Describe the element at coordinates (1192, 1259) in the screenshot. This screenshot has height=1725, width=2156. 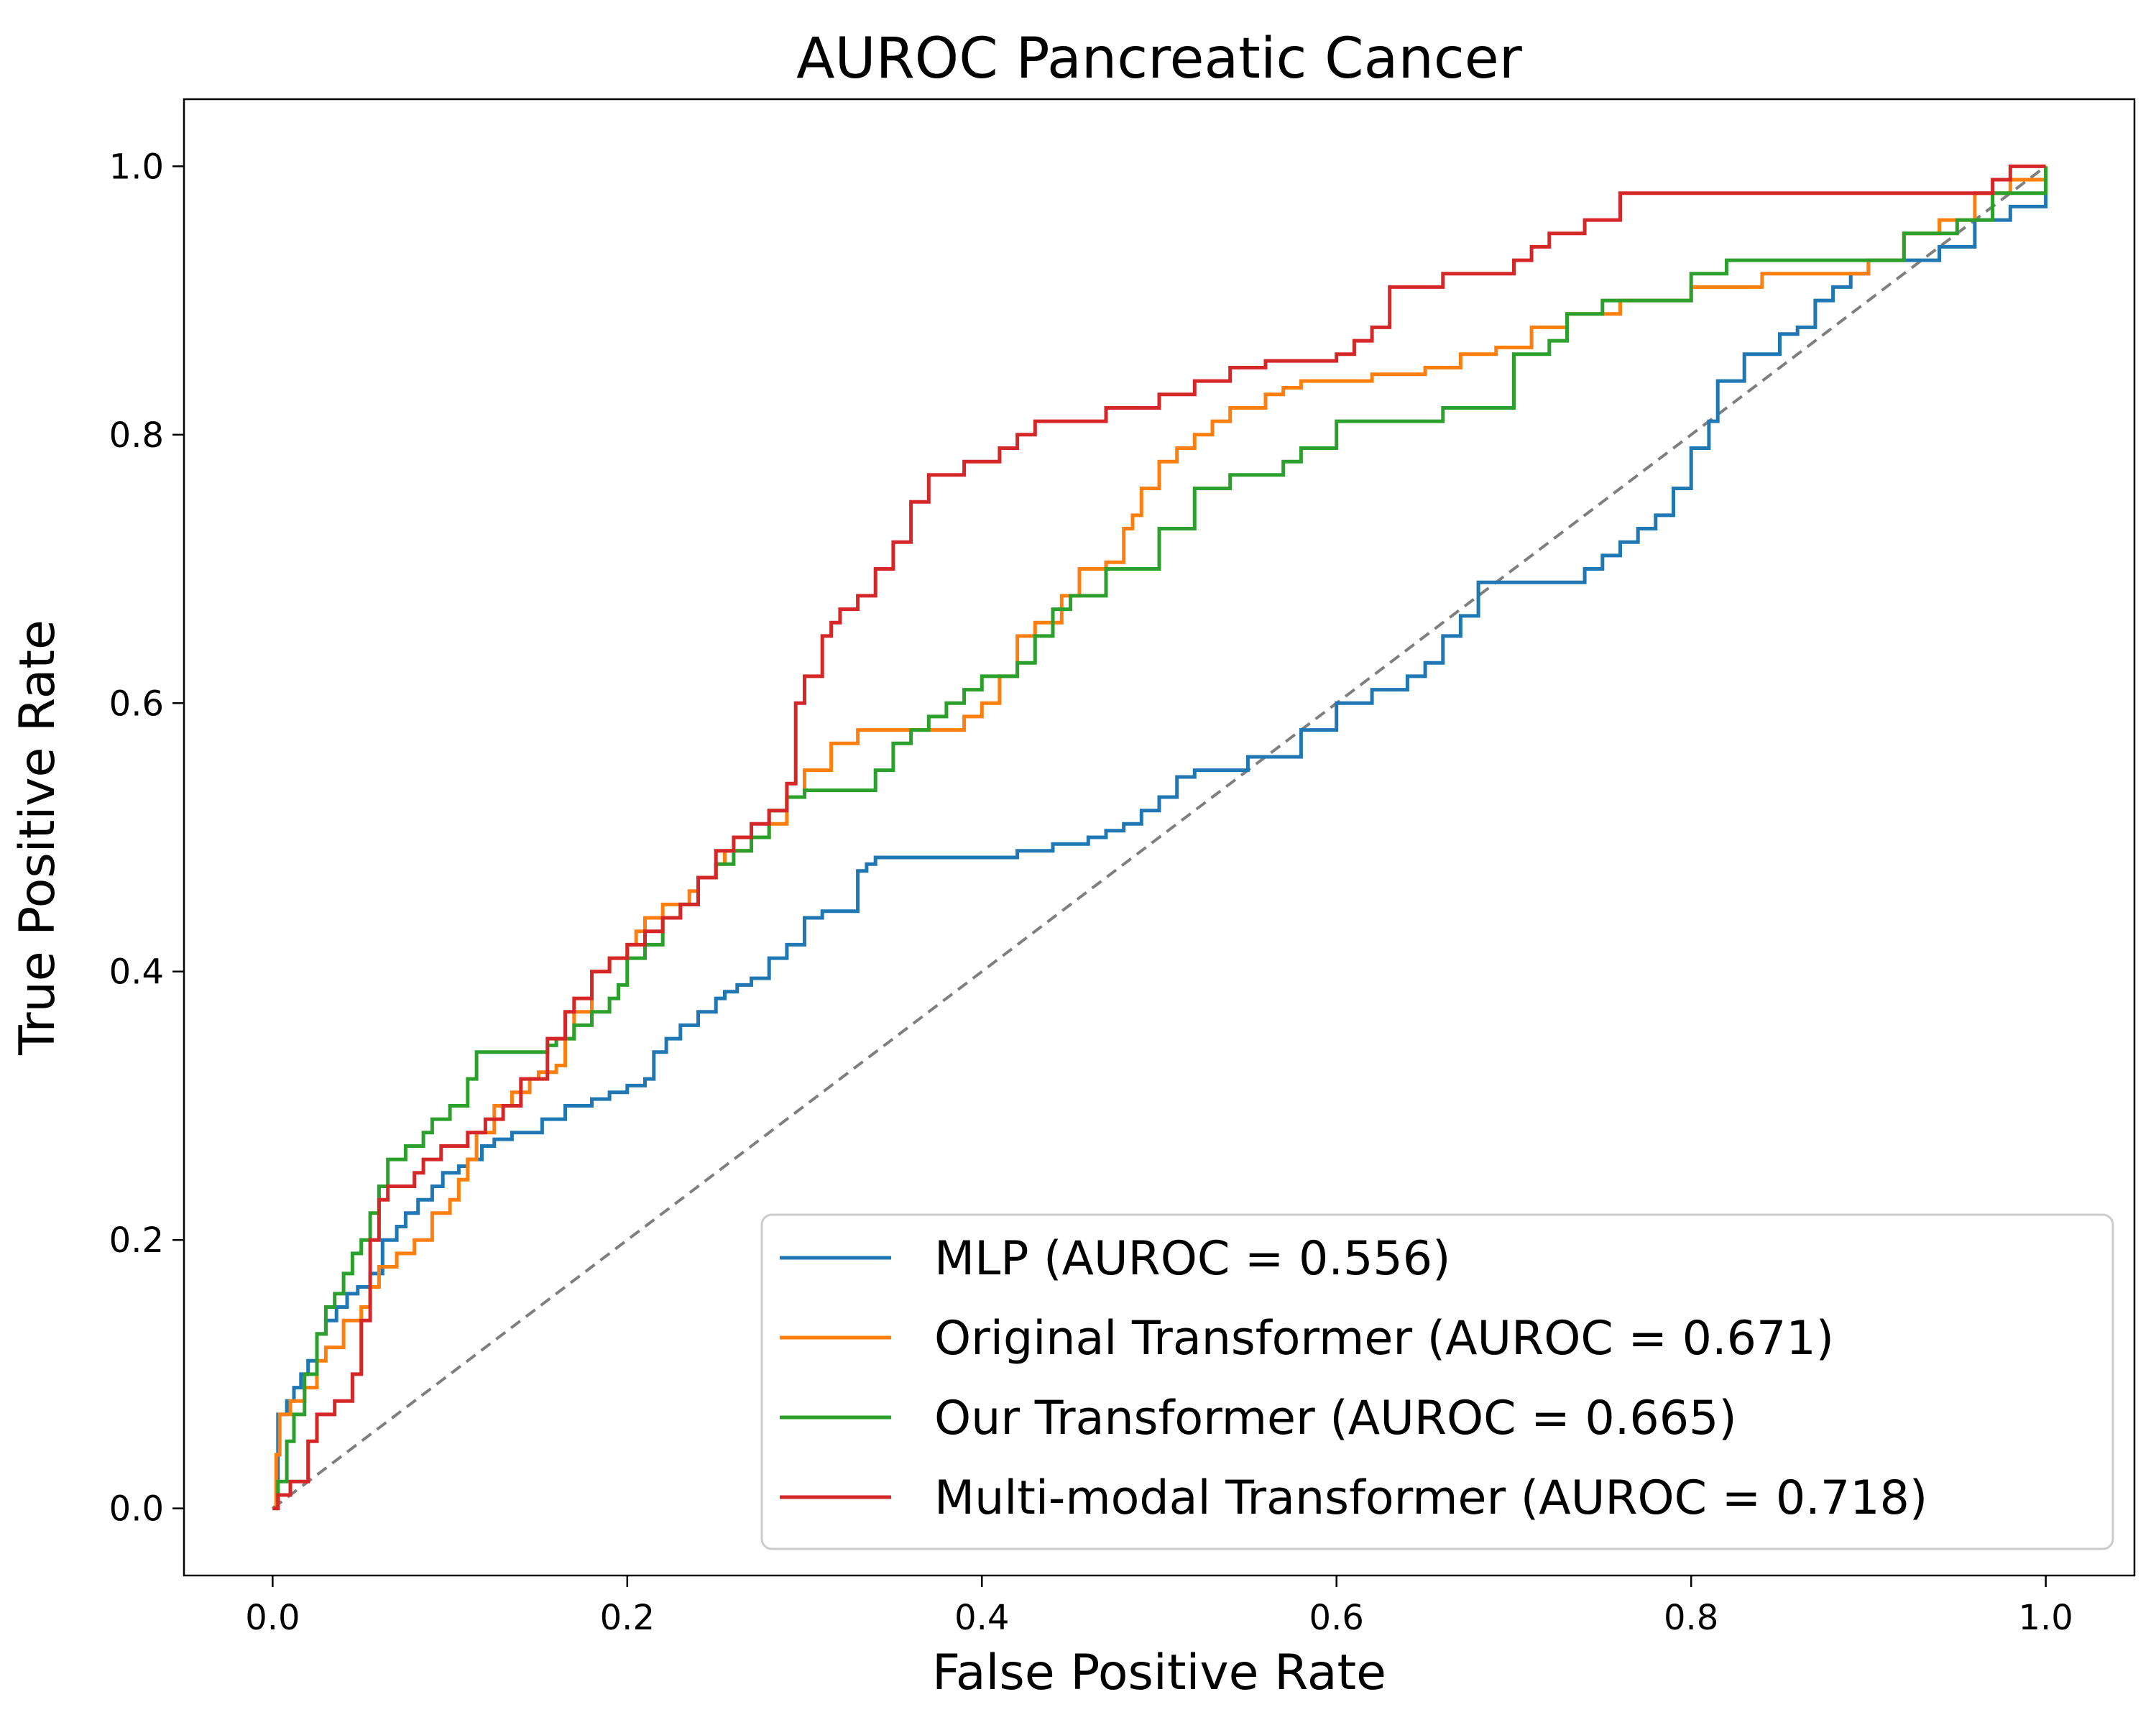
I see `legend-label: MLP (AUROC = 0.556)` at that location.